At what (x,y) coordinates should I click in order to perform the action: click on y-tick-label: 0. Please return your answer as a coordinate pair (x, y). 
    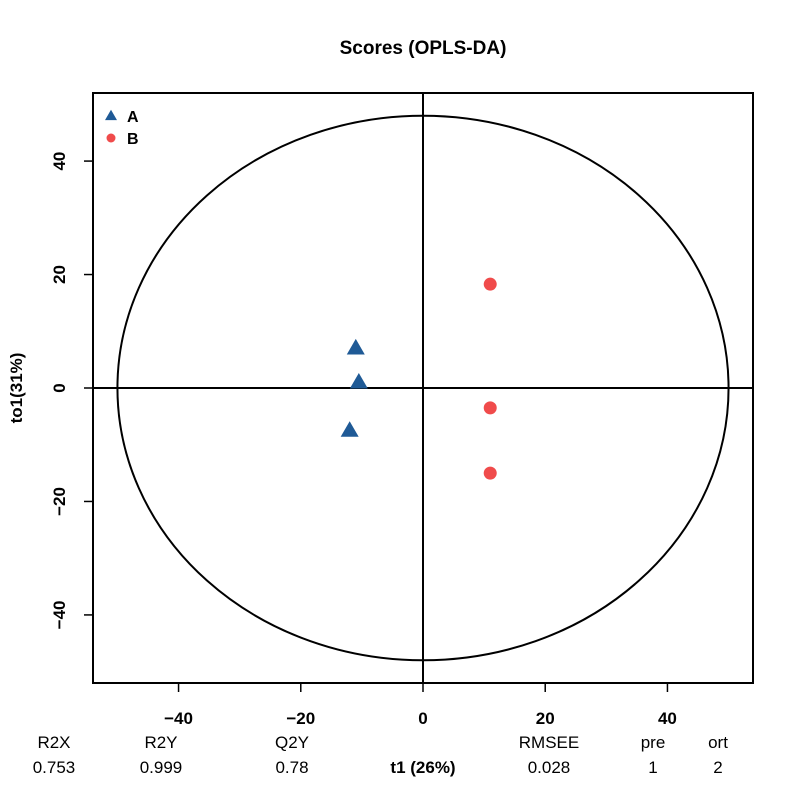
    Looking at the image, I should click on (59, 387).